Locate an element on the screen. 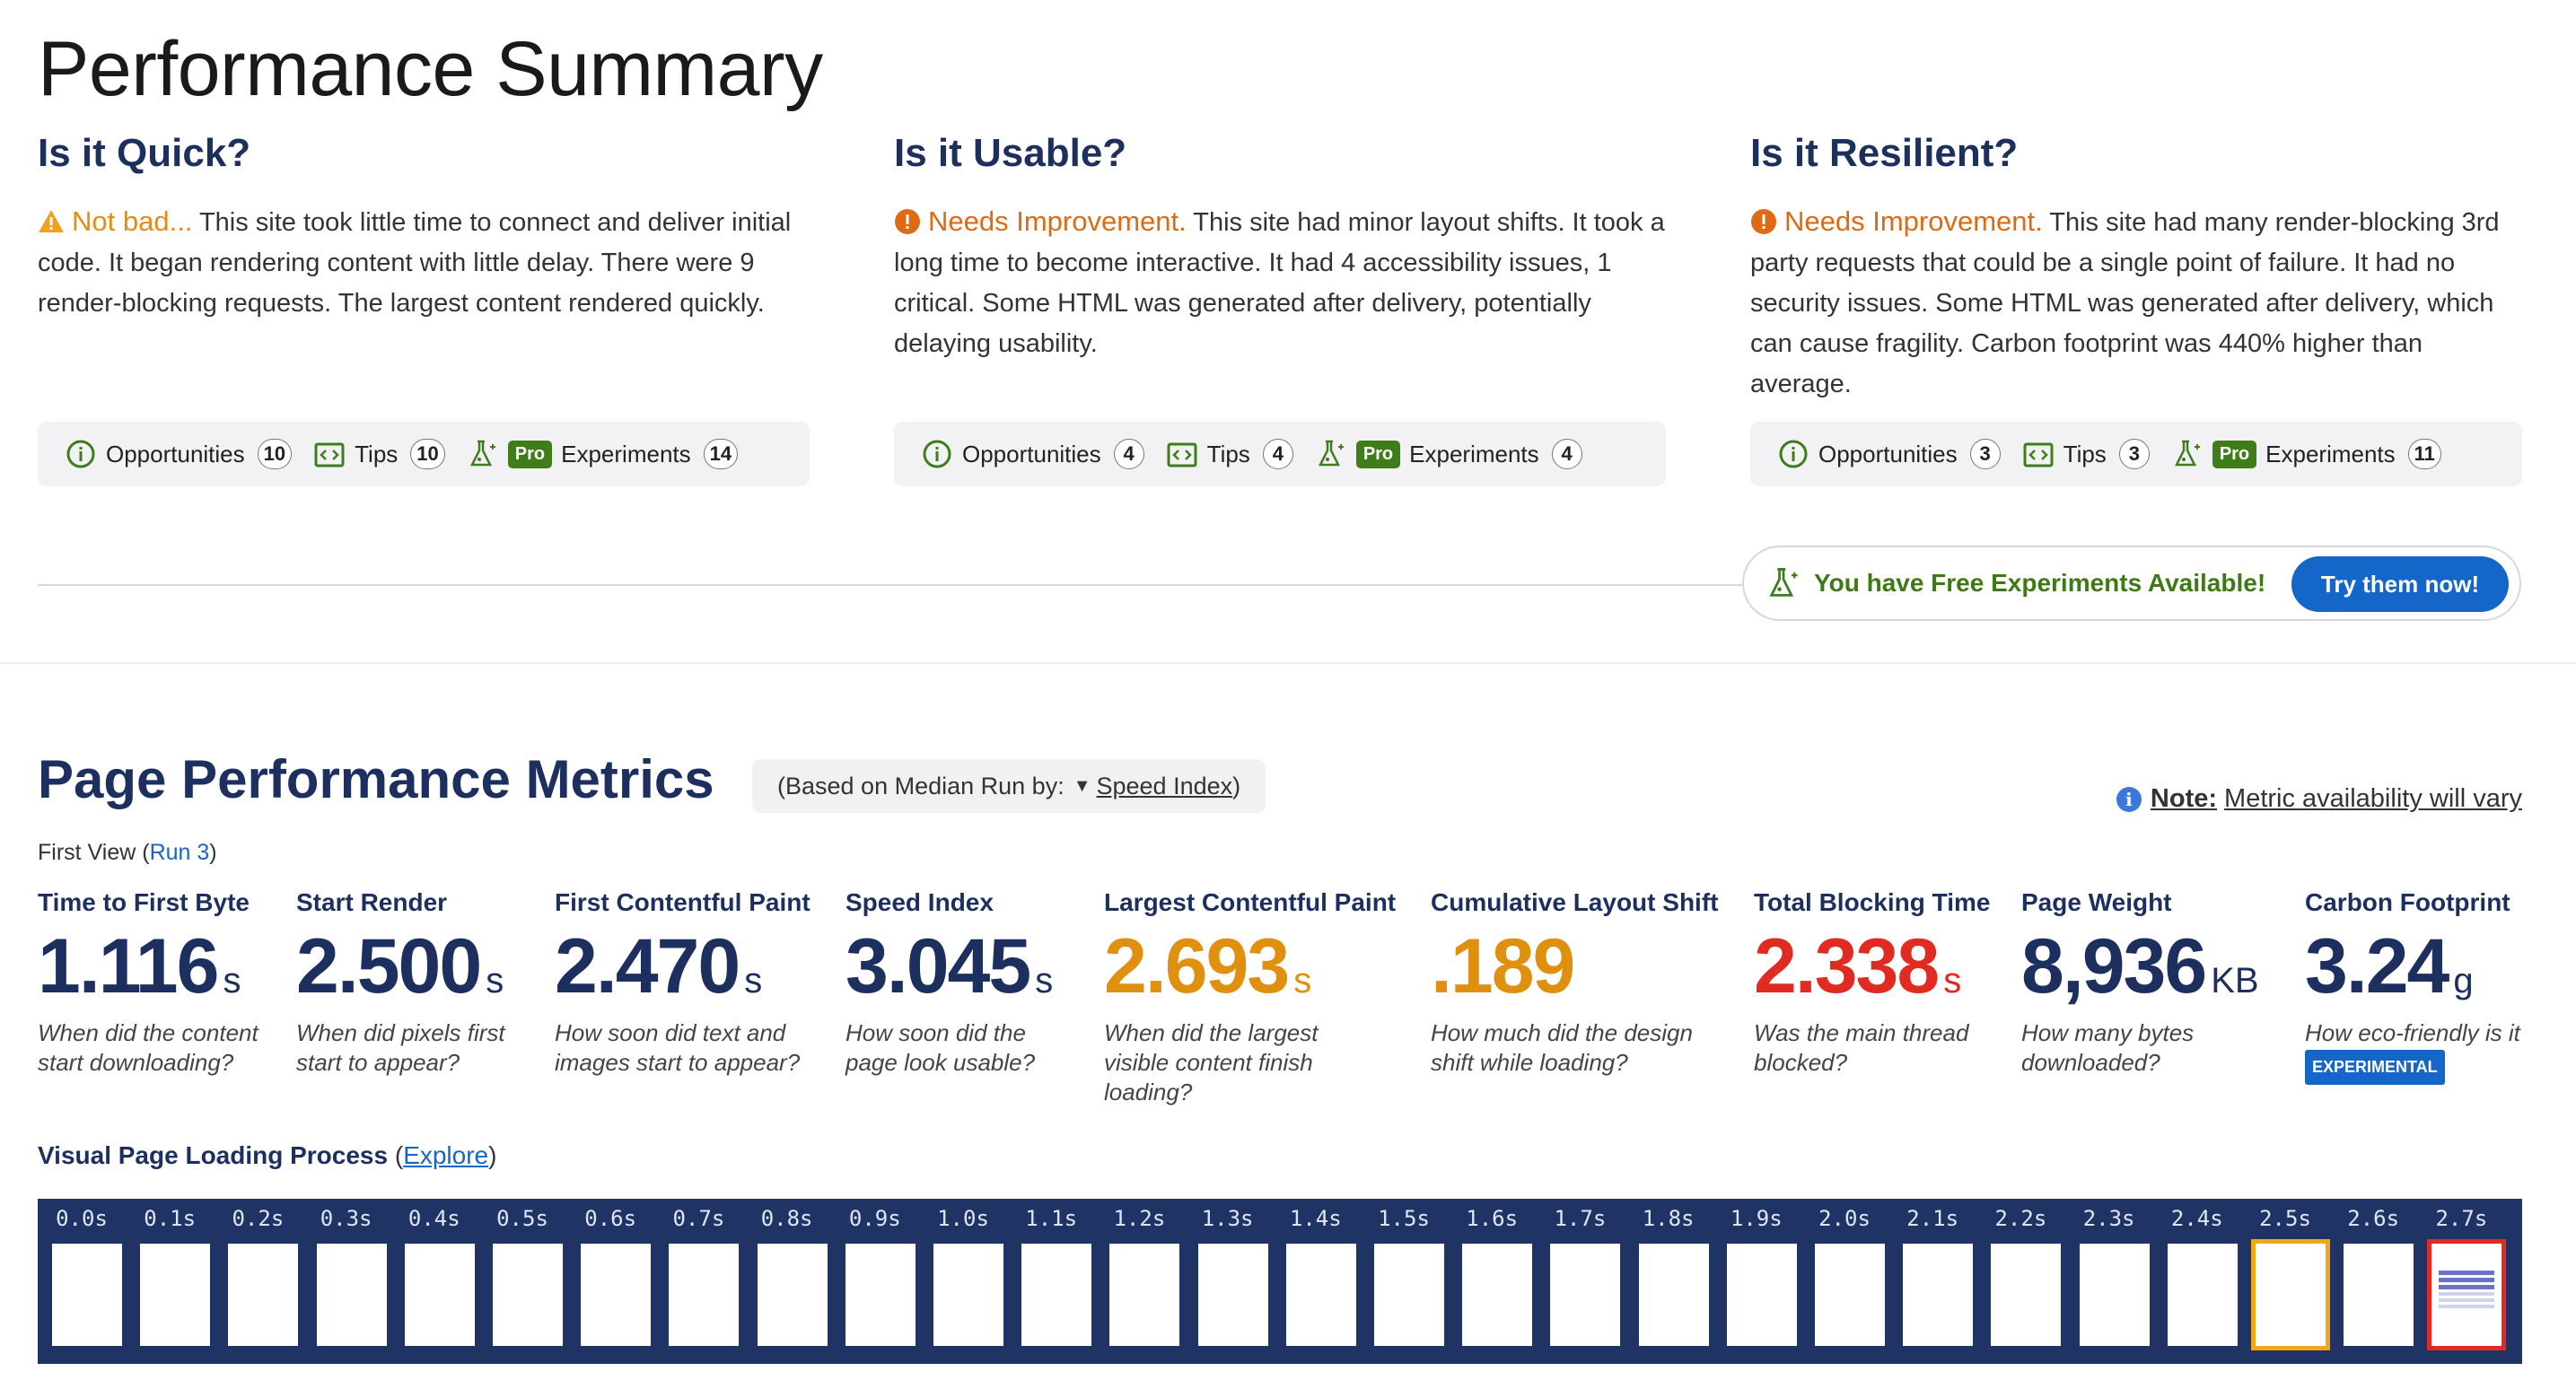 The image size is (2576, 1389). filmstrip-frame: 0.1s is located at coordinates (170, 1281).